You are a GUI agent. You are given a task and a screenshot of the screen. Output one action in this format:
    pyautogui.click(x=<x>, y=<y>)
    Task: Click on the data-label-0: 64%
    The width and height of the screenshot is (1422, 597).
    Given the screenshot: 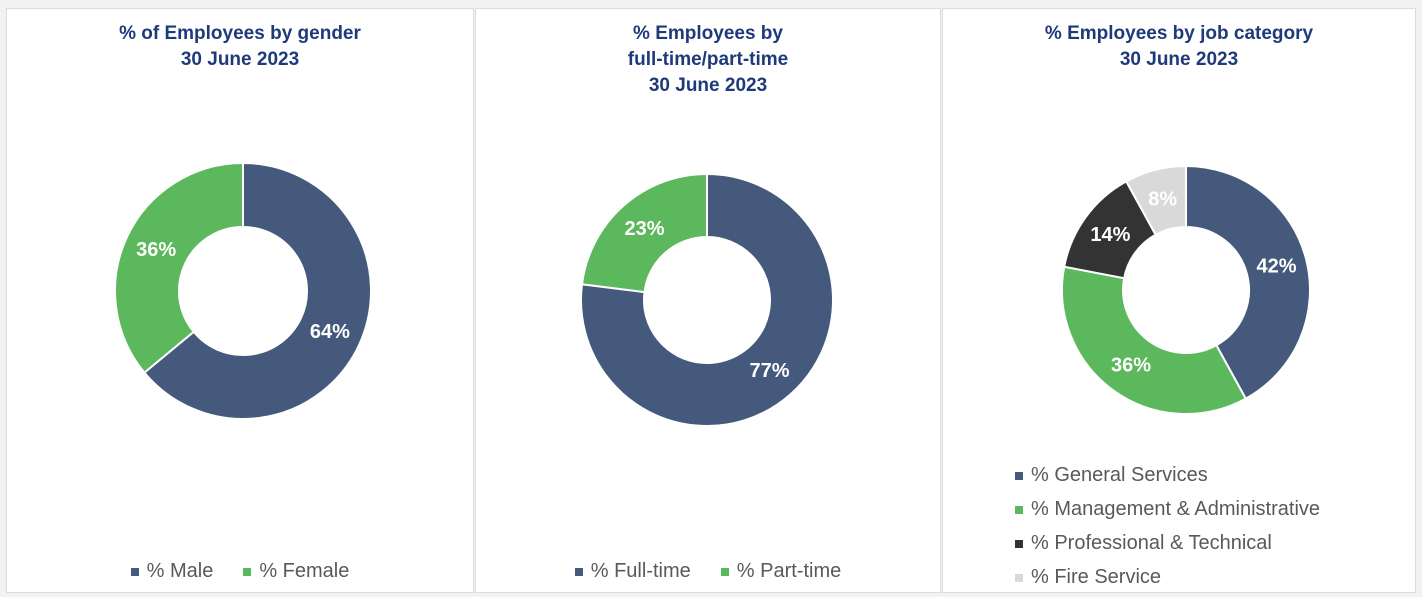 What is the action you would take?
    pyautogui.click(x=330, y=332)
    